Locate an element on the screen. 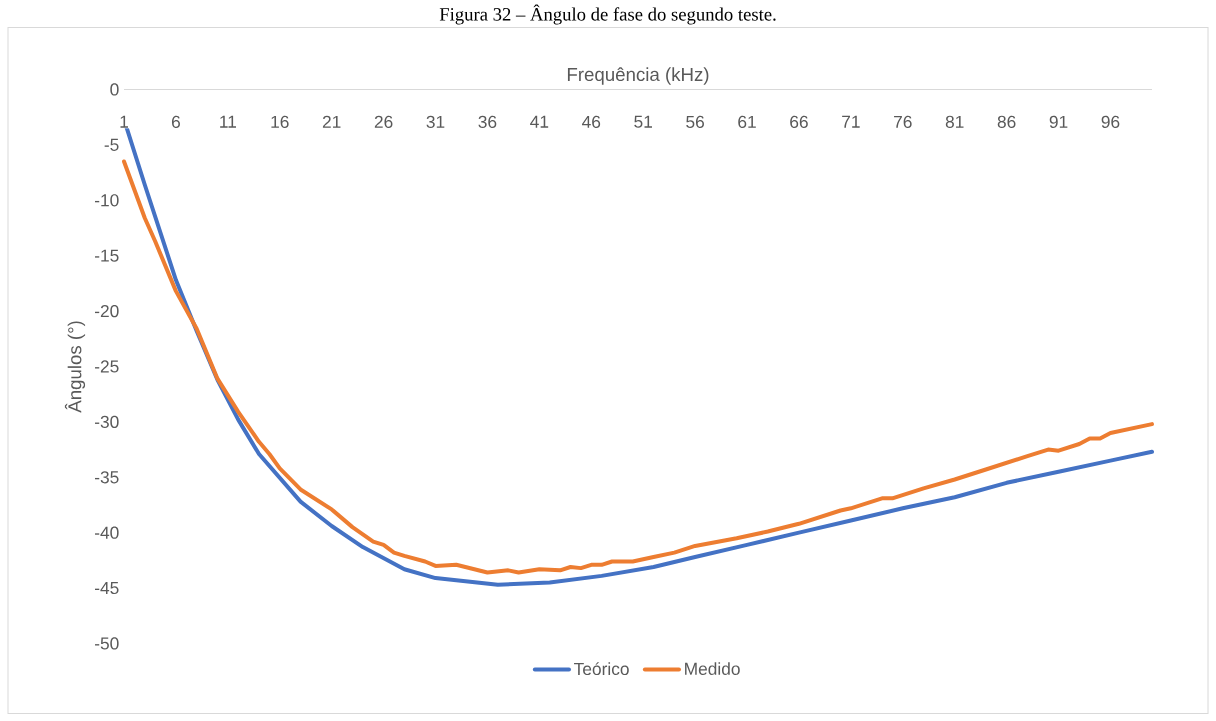  x-tick-label: 91 is located at coordinates (1058, 121).